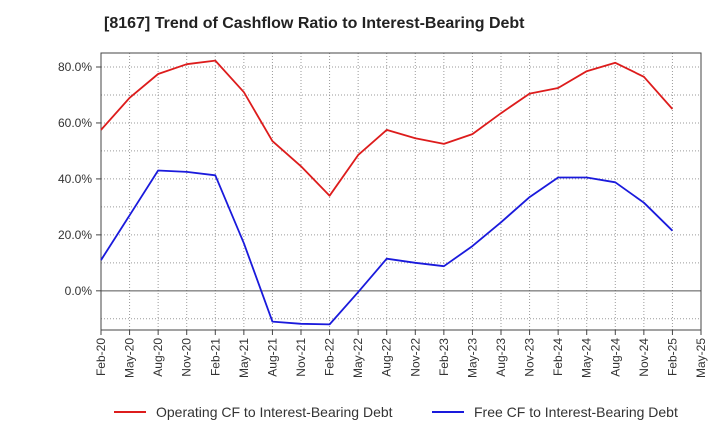 The height and width of the screenshot is (440, 720). I want to click on x-tick-label: Feb-20, so click(101, 357).